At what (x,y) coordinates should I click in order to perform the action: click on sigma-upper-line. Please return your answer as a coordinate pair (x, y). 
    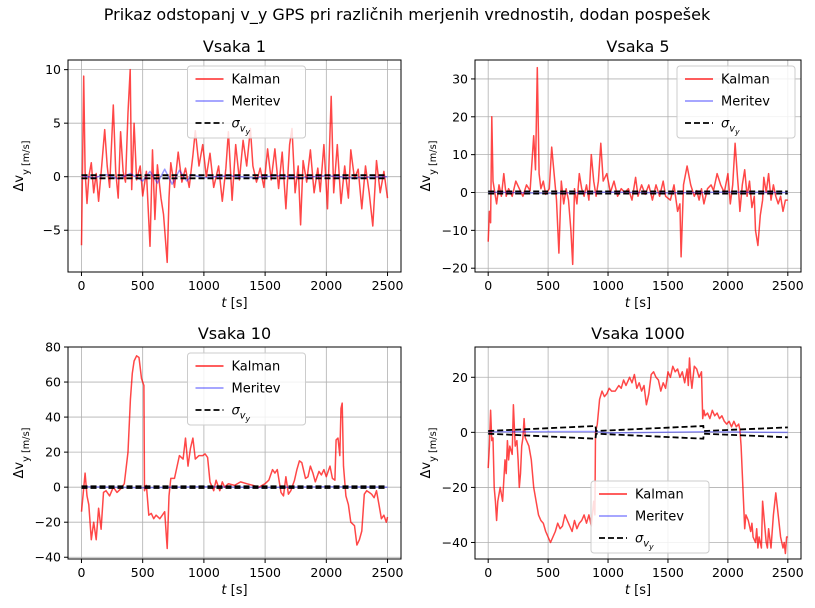
    Looking at the image, I should click on (638, 428).